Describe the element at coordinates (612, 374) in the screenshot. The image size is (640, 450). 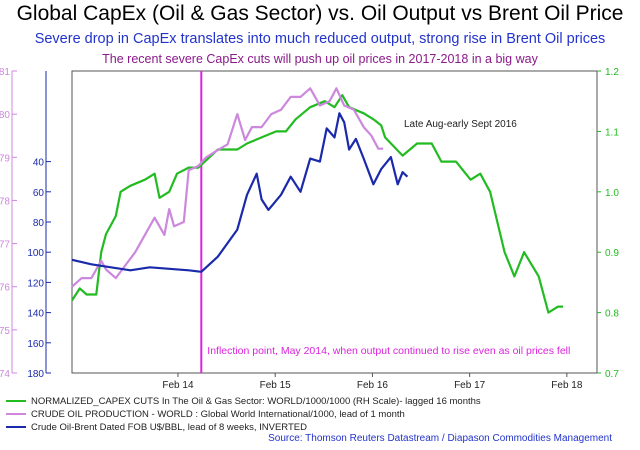
I see `capex-axis-label: 0.7` at that location.